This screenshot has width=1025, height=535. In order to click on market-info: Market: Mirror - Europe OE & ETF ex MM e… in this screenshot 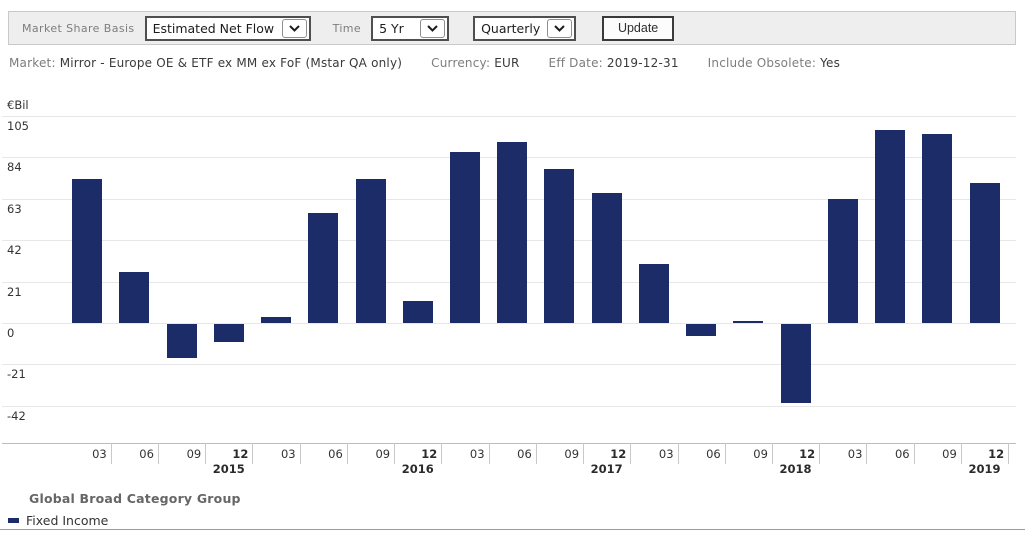, I will do `click(205, 63)`.